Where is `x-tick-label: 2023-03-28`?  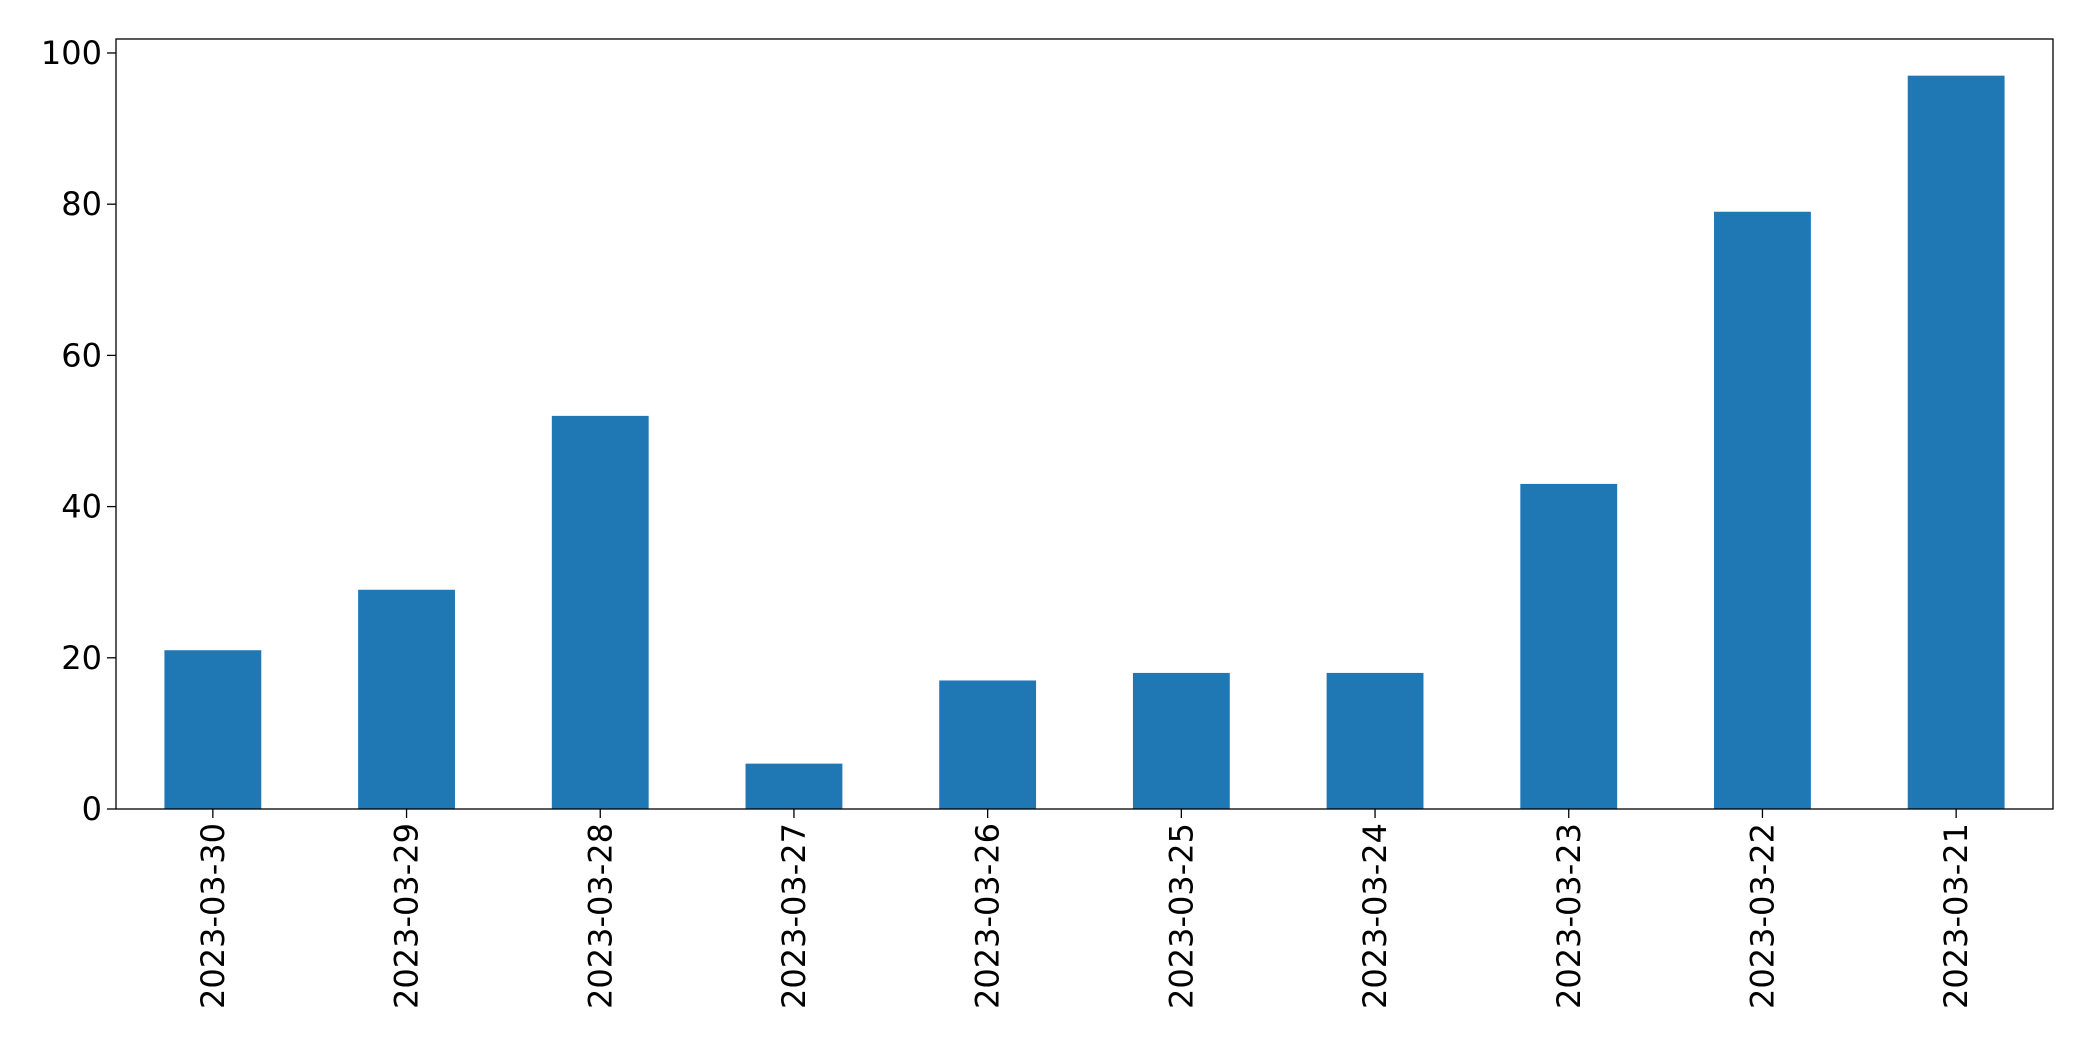 x-tick-label: 2023-03-28 is located at coordinates (600, 916).